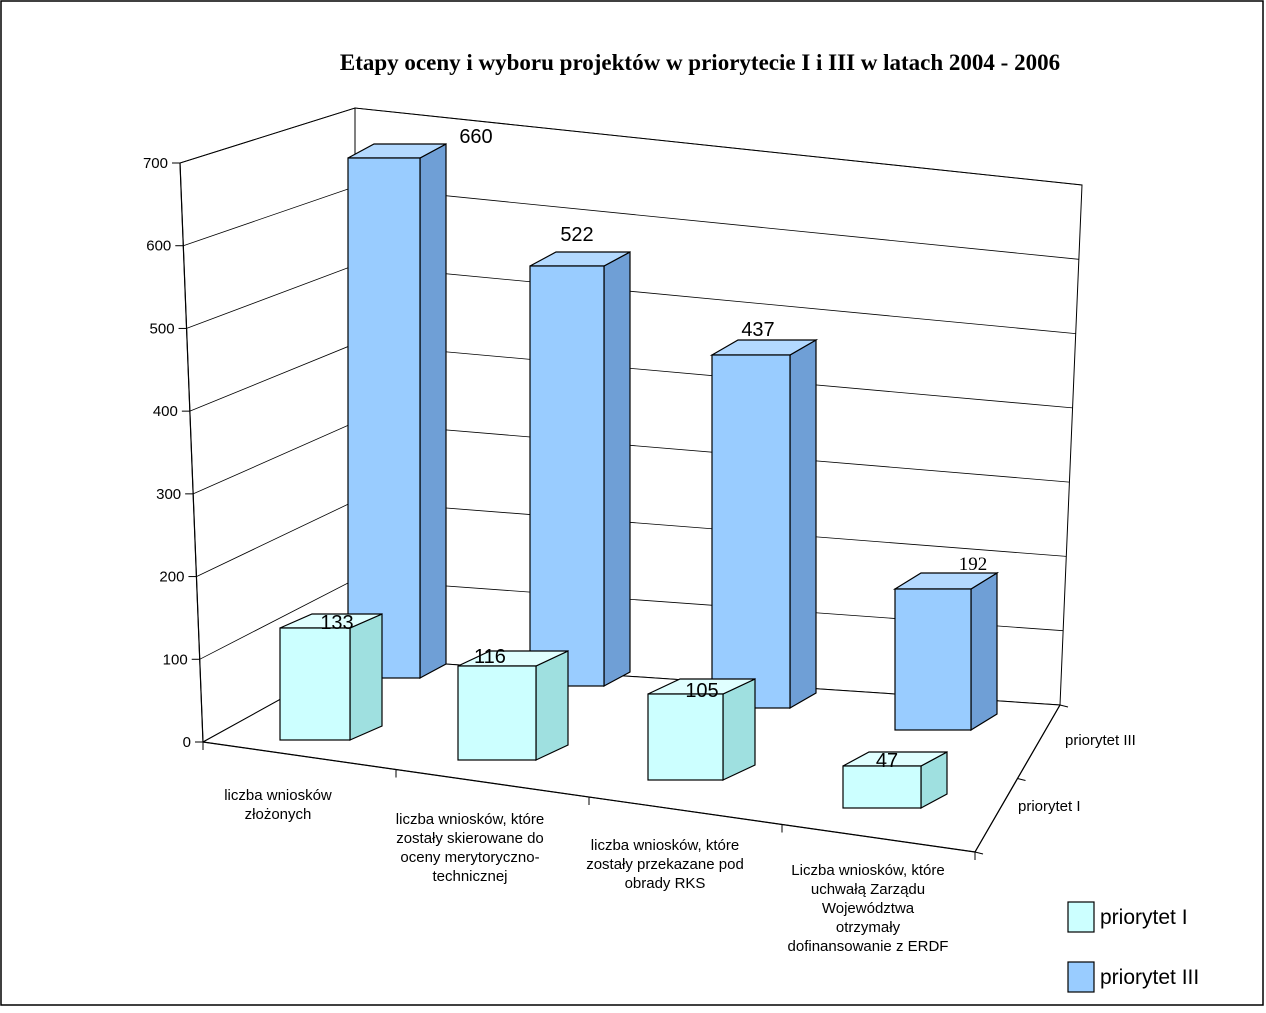  What do you see at coordinates (1133, 947) in the screenshot?
I see `legend: priorytet I priorytet III` at bounding box center [1133, 947].